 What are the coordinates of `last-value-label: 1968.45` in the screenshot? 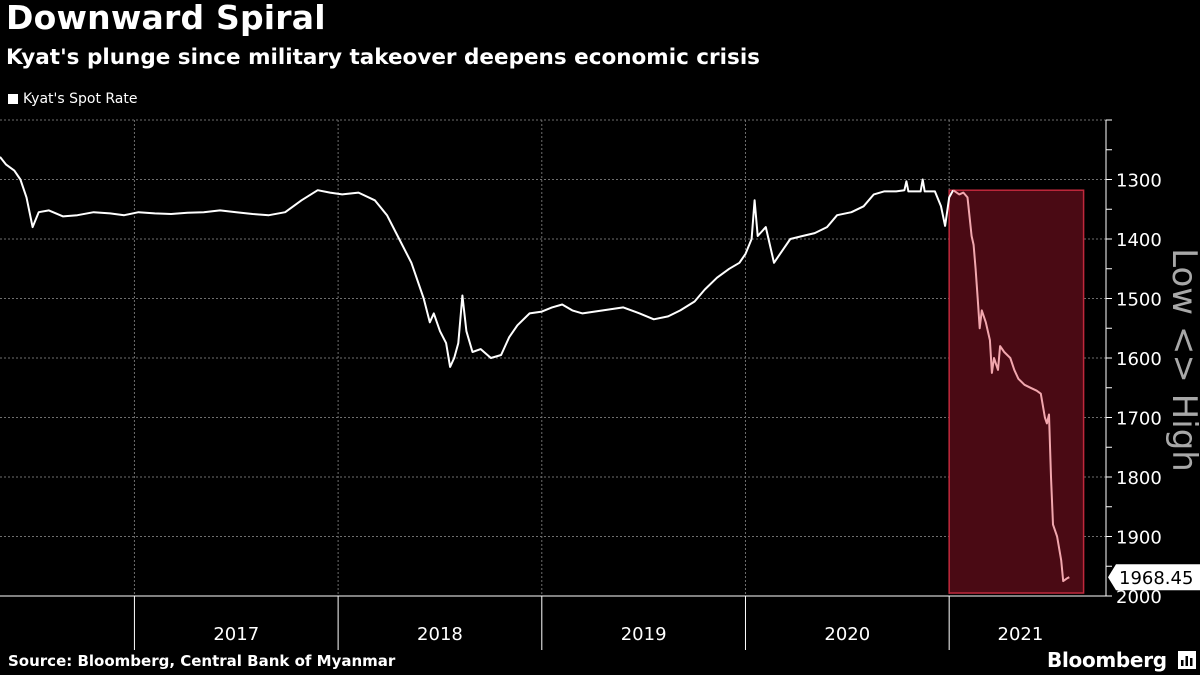 It's located at (1156, 578).